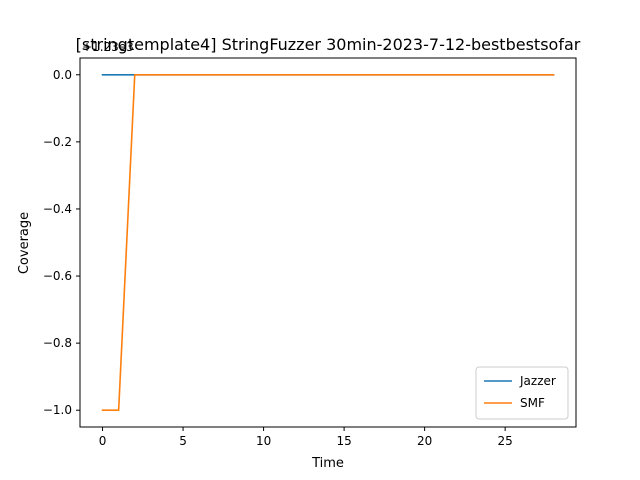 This screenshot has height=480, width=640. What do you see at coordinates (57, 410) in the screenshot?
I see `y-tick-label: −1.0` at bounding box center [57, 410].